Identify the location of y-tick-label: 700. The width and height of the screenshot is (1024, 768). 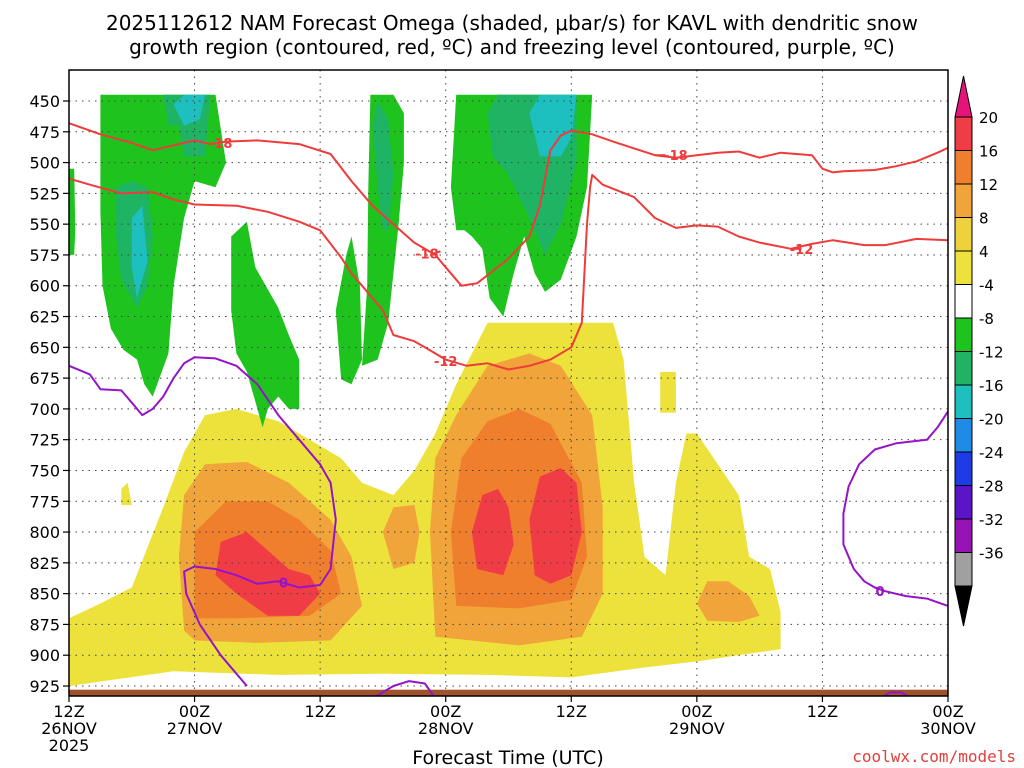
(44, 409).